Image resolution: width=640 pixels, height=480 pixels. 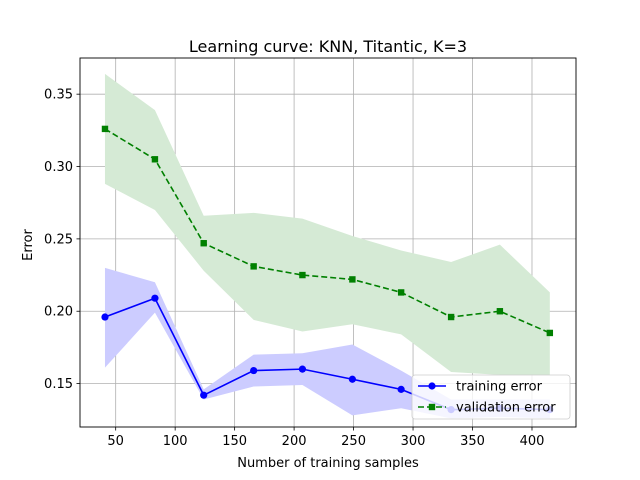 I want to click on x-axis-label: Number of training samples, so click(x=328, y=463).